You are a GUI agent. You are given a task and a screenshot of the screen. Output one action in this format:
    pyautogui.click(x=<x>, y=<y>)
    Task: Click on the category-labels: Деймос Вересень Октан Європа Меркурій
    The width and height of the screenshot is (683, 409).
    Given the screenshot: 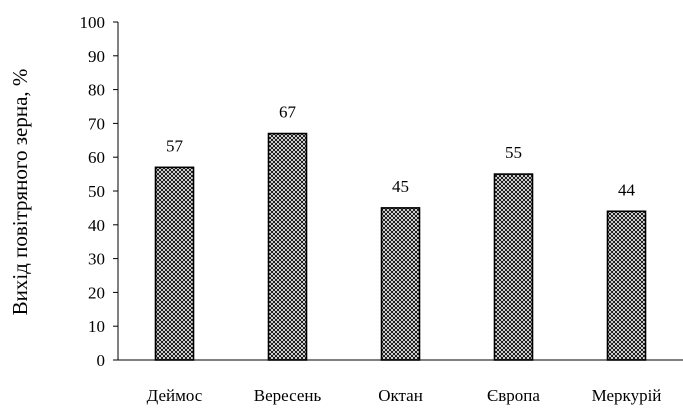 What is the action you would take?
    pyautogui.click(x=404, y=395)
    